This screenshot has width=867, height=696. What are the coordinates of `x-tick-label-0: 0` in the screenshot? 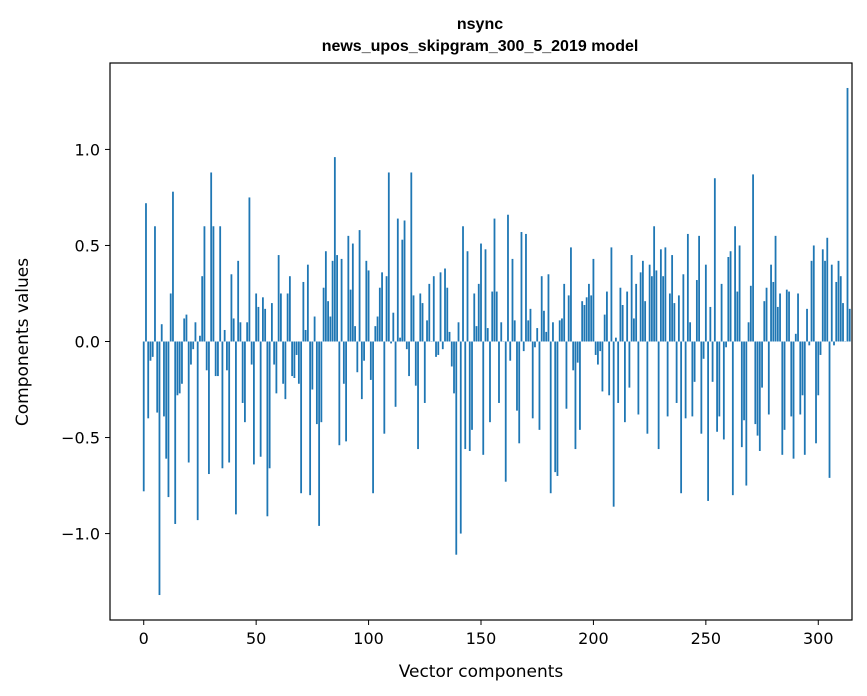 It's located at (144, 638).